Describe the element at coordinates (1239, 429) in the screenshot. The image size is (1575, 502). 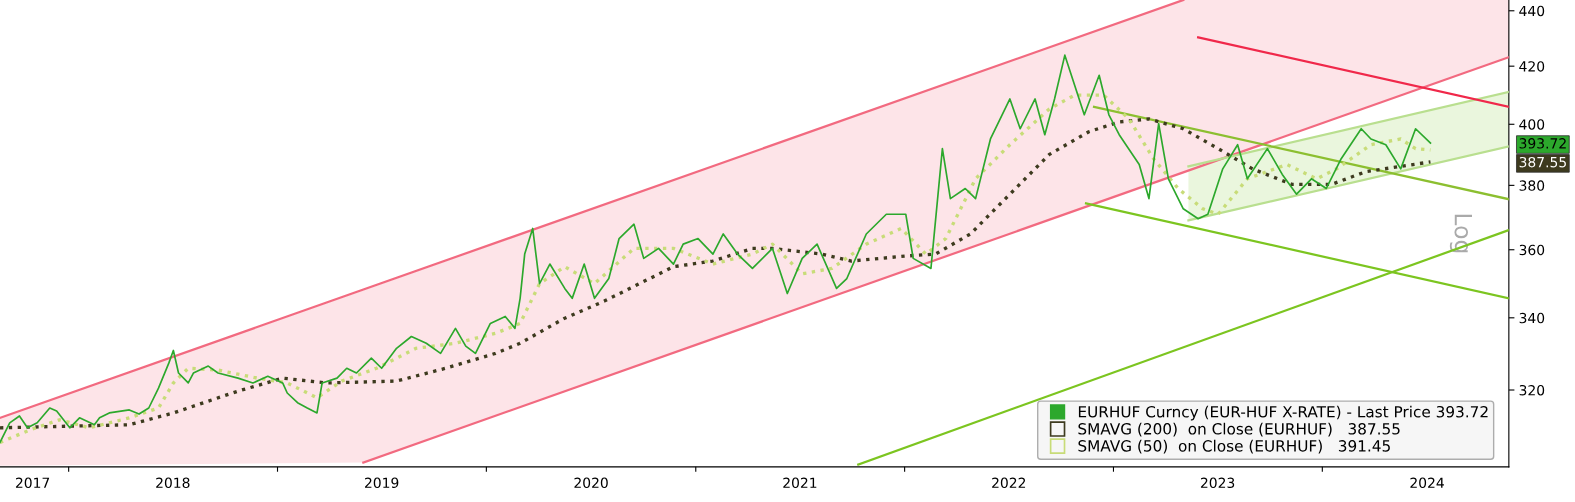
I see `legend-label: SMAVG (200) on Close (EURHUF) 387.55` at that location.